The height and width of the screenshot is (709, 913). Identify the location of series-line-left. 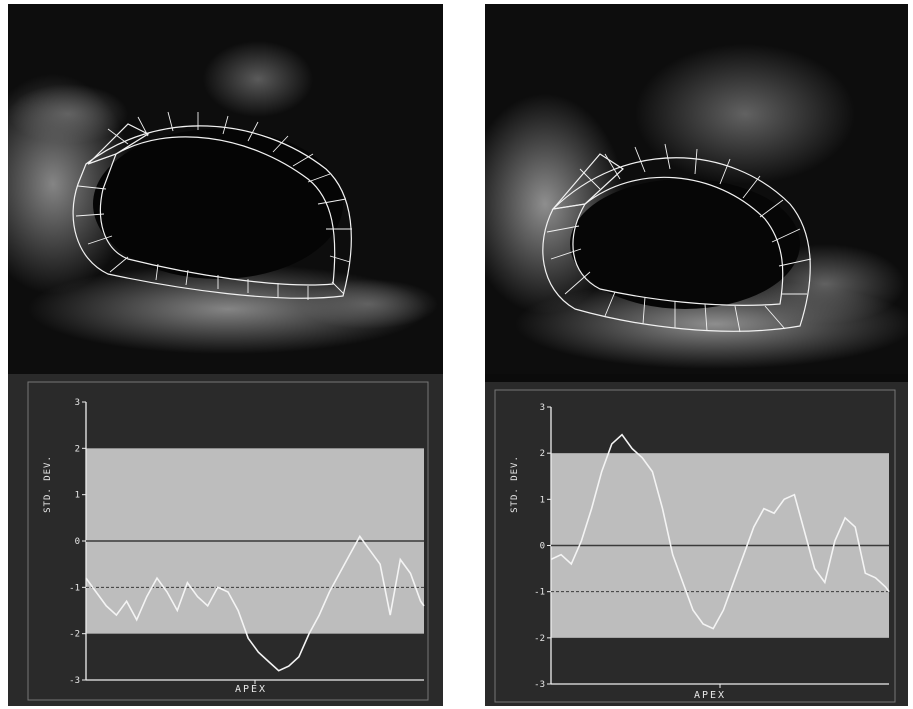
(255, 603).